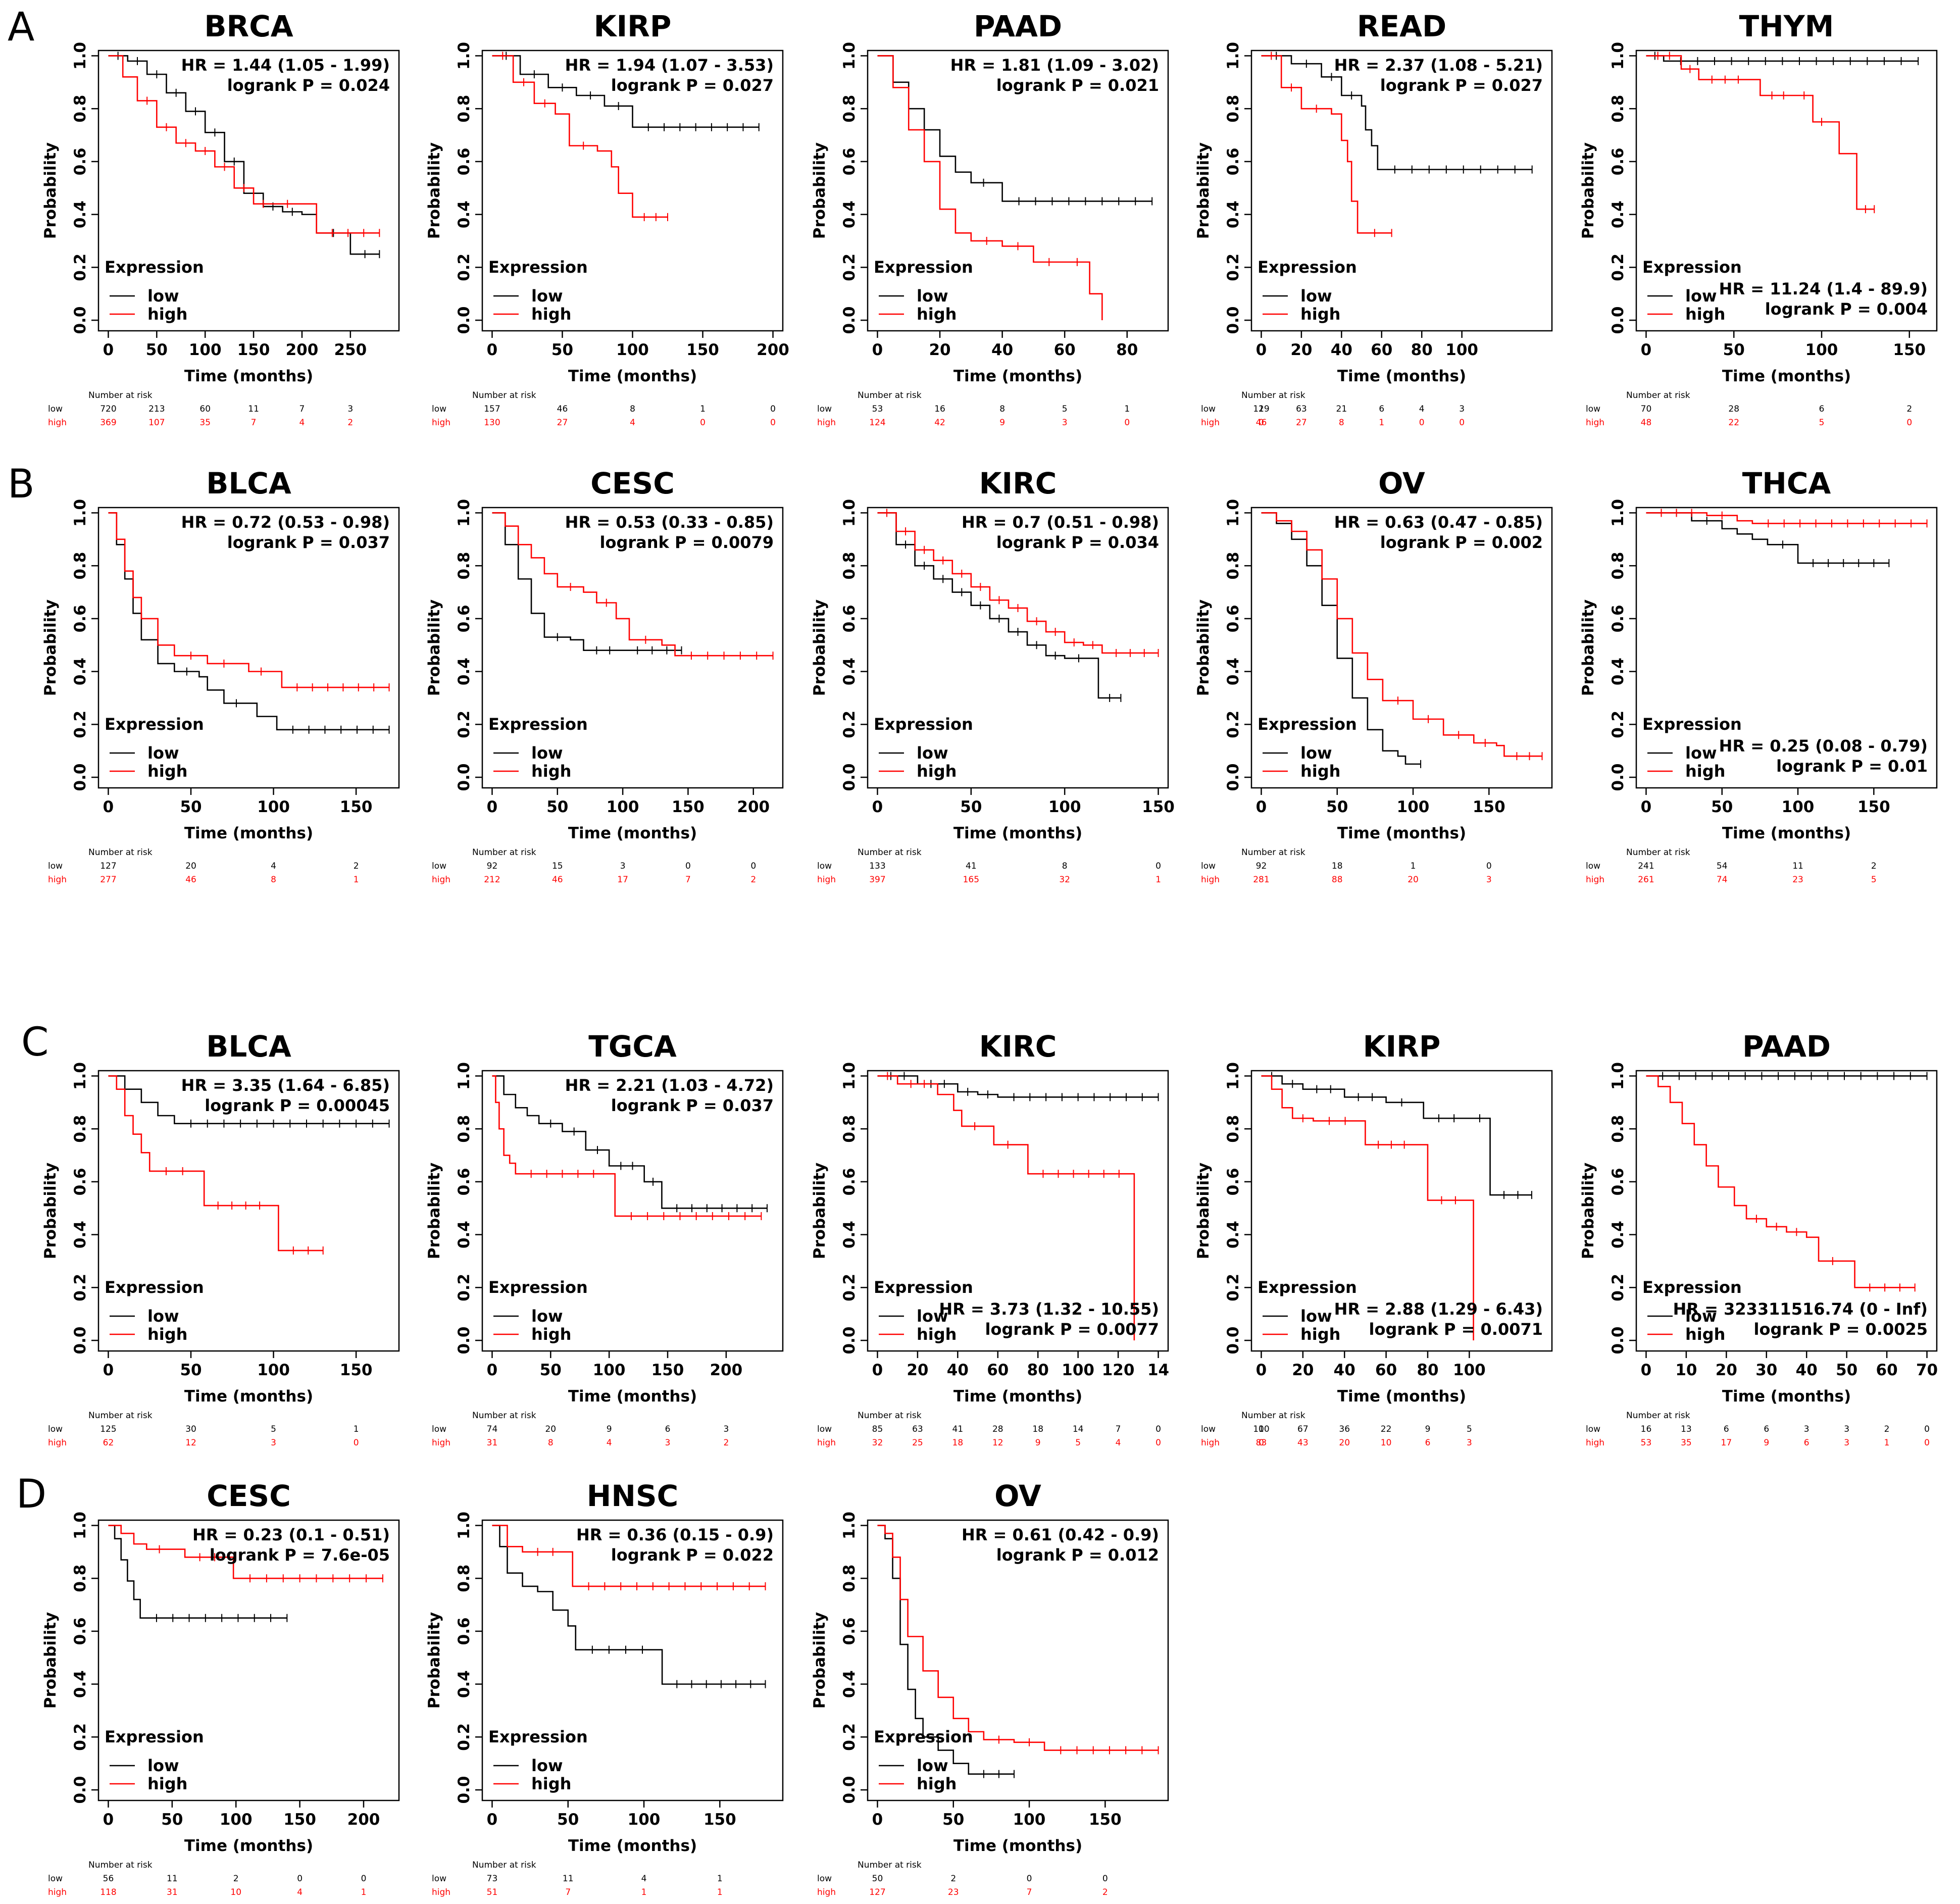 The image size is (1960, 1904). I want to click on risk-low-value: 2, so click(357, 866).